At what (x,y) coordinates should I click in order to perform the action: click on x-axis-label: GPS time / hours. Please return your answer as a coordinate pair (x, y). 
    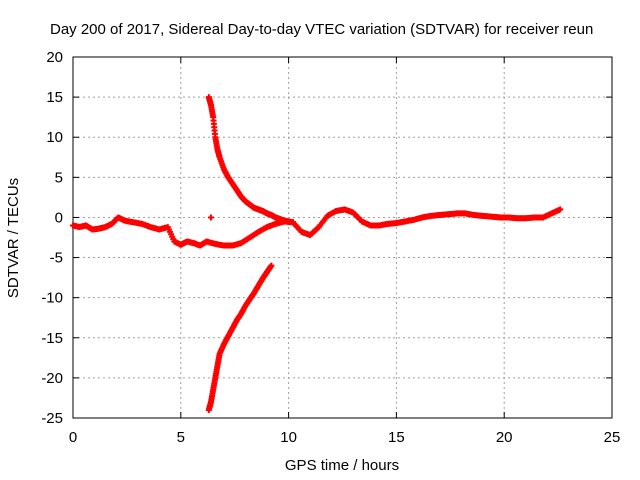
    Looking at the image, I should click on (342, 465).